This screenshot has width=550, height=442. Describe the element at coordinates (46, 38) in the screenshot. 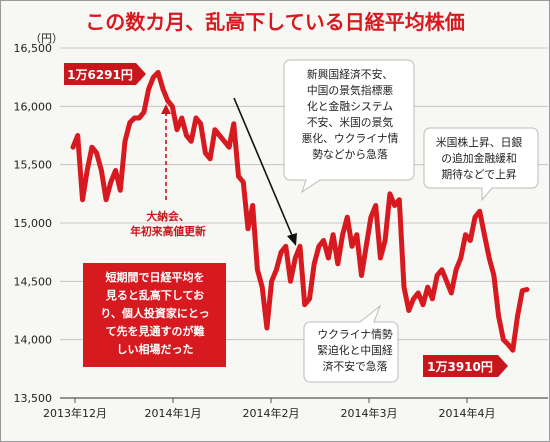

I see `y-unit-label: （円）` at that location.